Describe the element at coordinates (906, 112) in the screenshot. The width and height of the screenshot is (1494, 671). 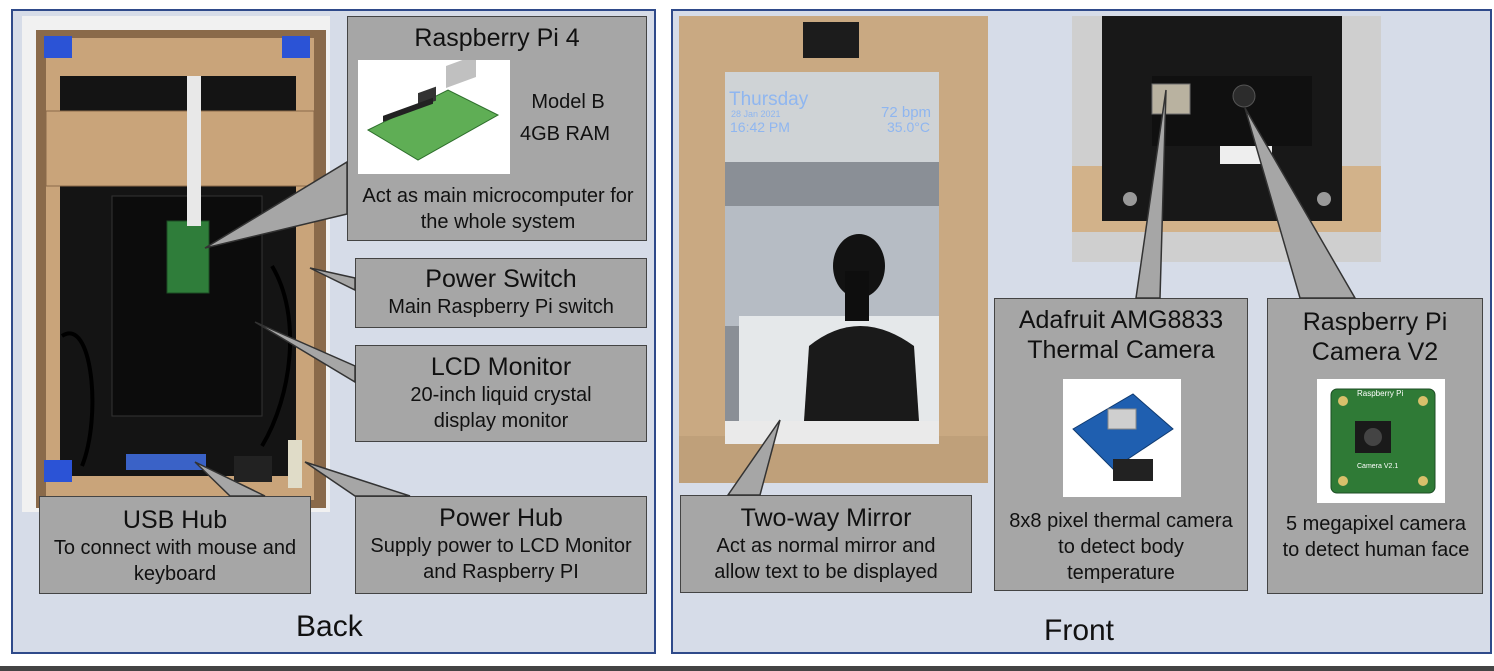
I see `mirror-bpm: 72 bpm` at that location.